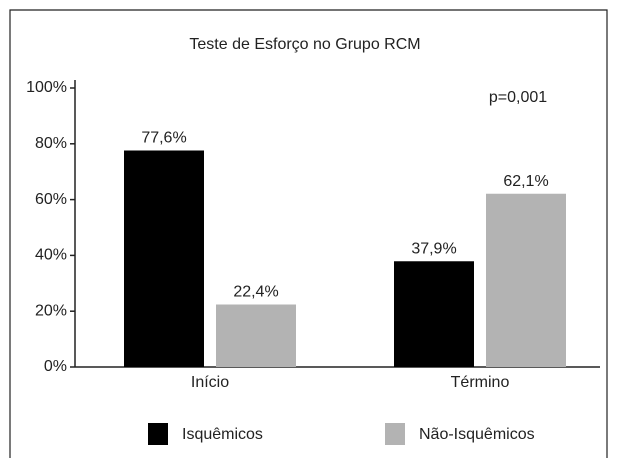  What do you see at coordinates (51, 143) in the screenshot?
I see `y-tick-label: 80%` at bounding box center [51, 143].